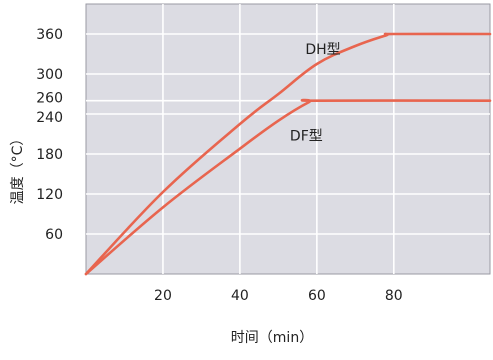 The image size is (493, 360). I want to click on y-tick-label-360: 360, so click(49, 35).